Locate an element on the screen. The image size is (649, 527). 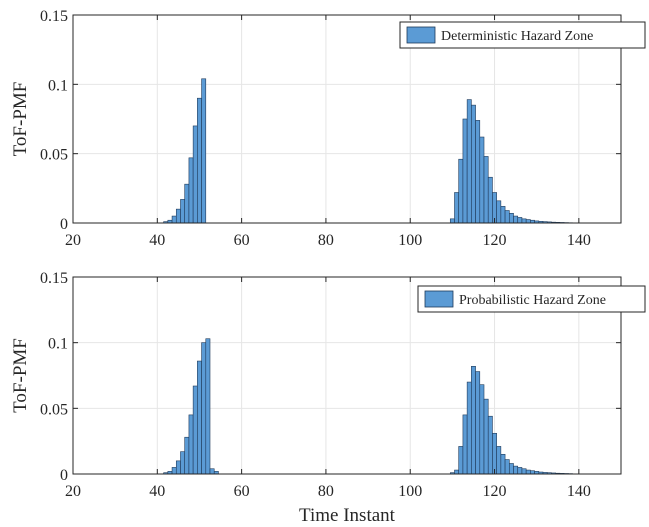
legend-entry: Probabilistic Hazard Zone is located at coordinates (532, 300).